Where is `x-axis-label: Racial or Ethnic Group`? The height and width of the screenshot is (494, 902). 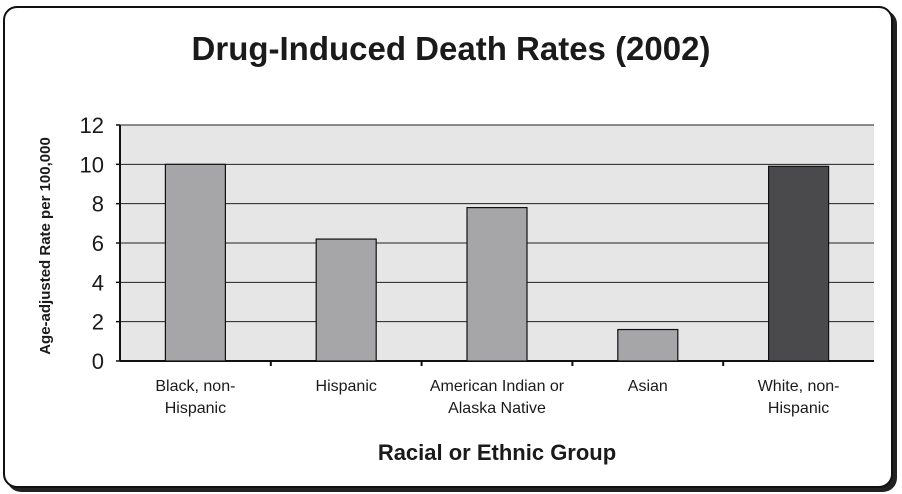
x-axis-label: Racial or Ethnic Group is located at coordinates (497, 452).